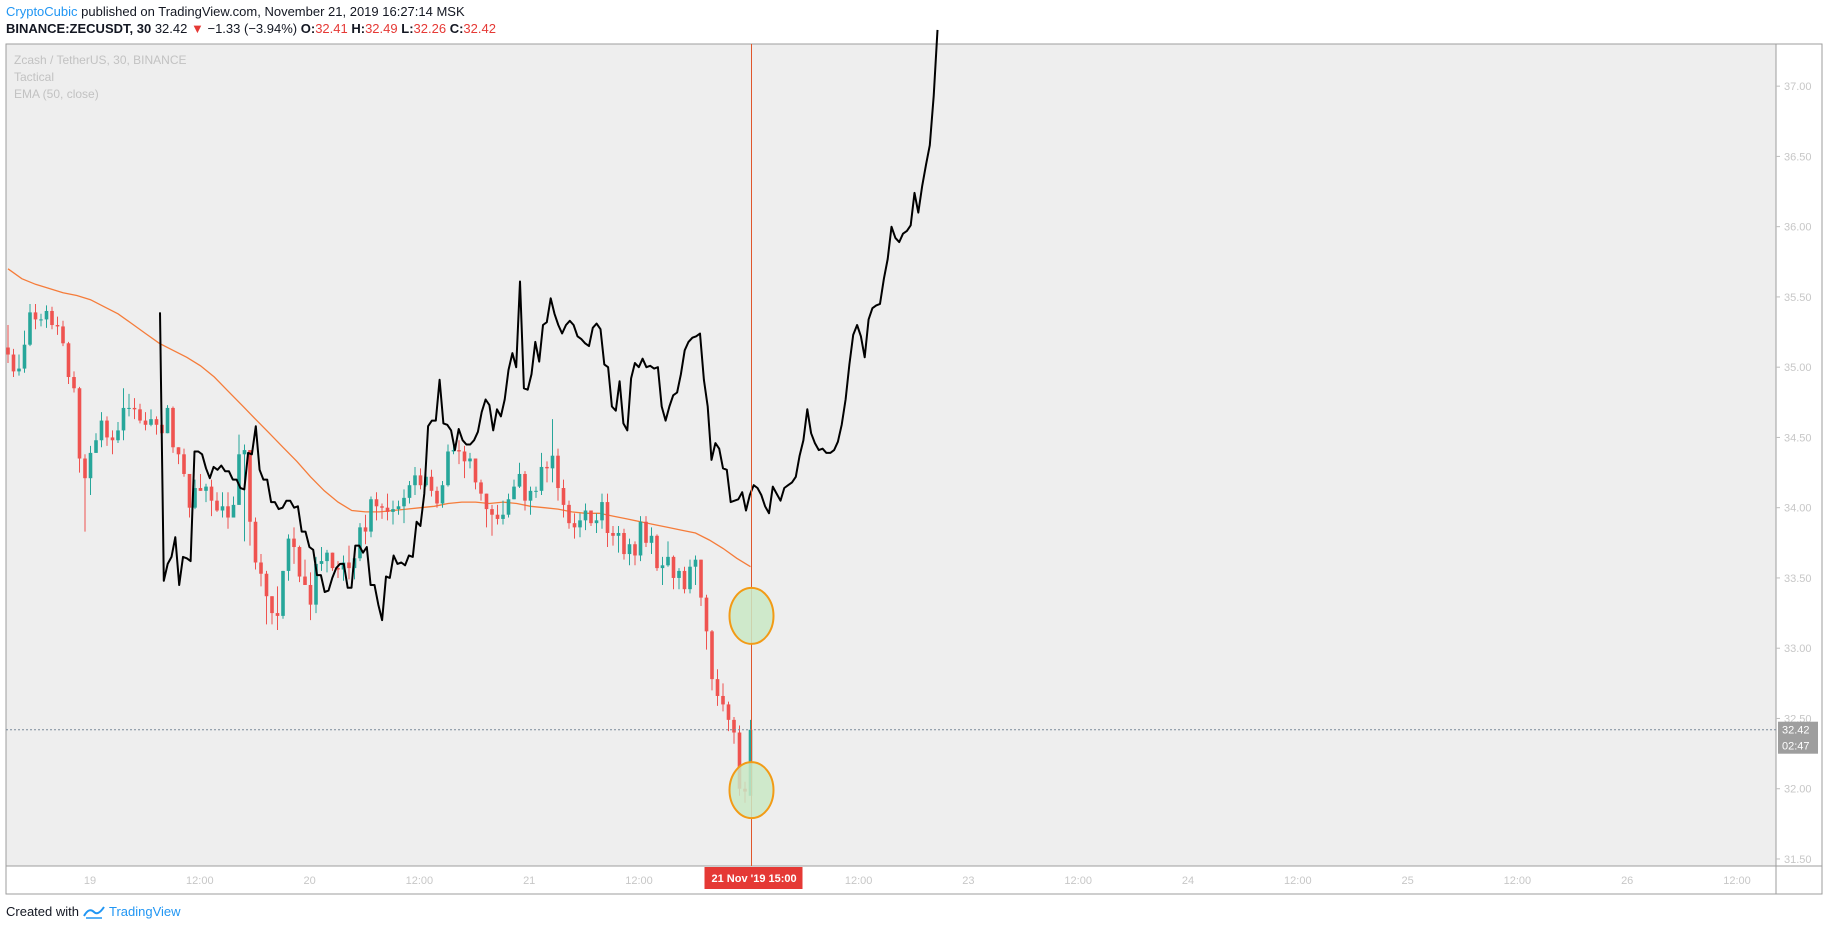 The width and height of the screenshot is (1828, 930). Describe the element at coordinates (42, 11) in the screenshot. I see `author-link: CryptoCubic` at that location.